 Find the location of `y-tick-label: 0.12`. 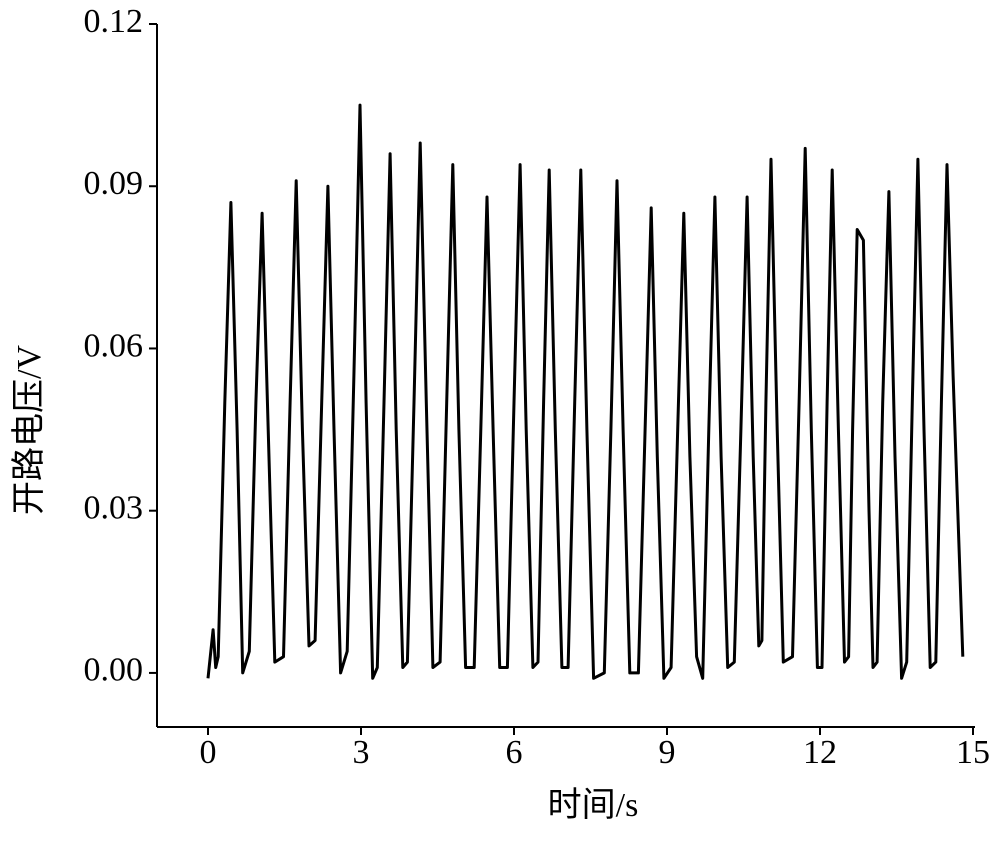

y-tick-label: 0.12 is located at coordinates (114, 21).